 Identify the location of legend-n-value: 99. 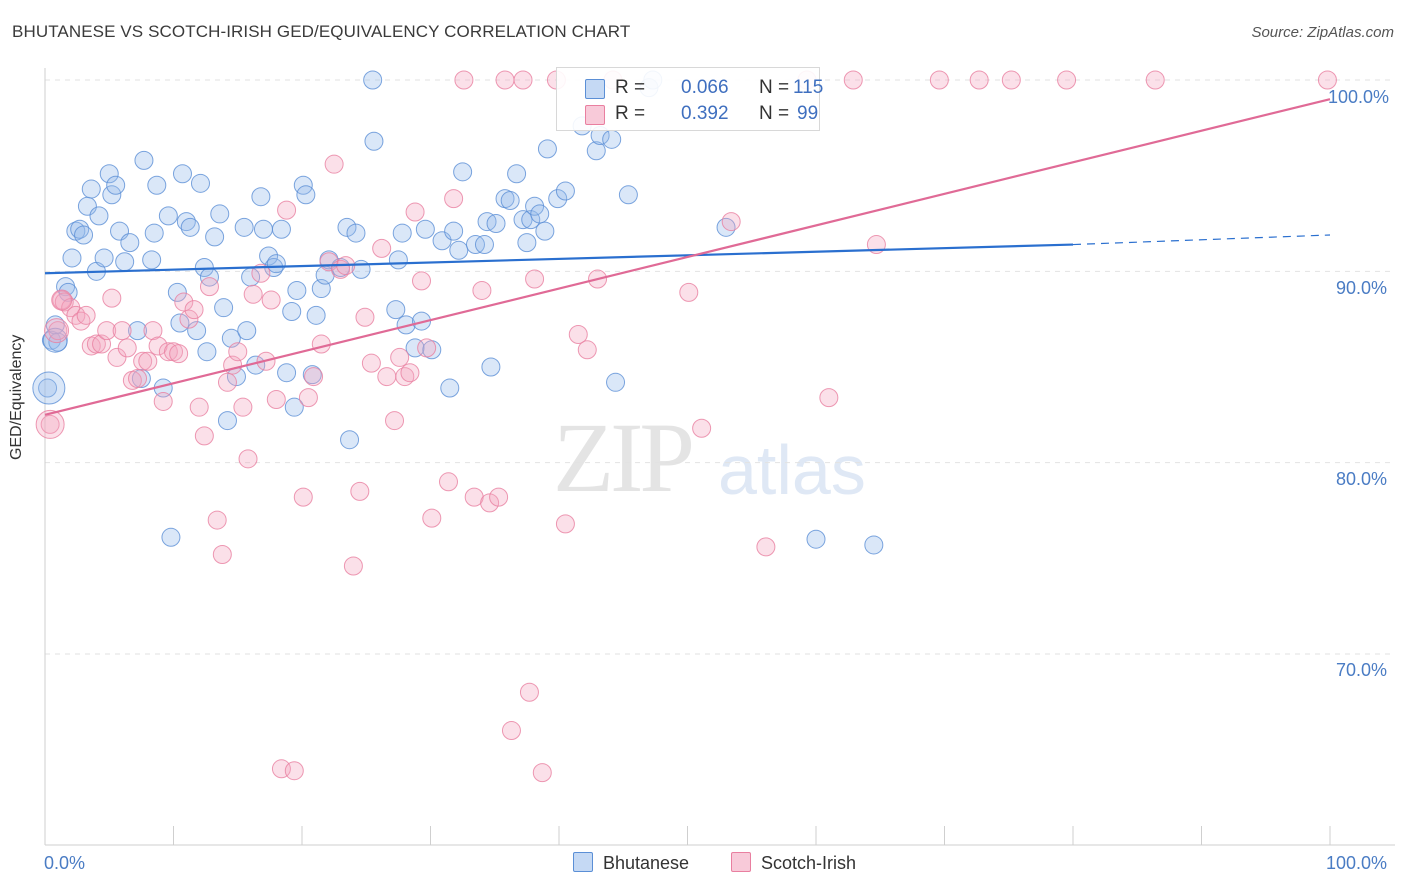
(808, 113).